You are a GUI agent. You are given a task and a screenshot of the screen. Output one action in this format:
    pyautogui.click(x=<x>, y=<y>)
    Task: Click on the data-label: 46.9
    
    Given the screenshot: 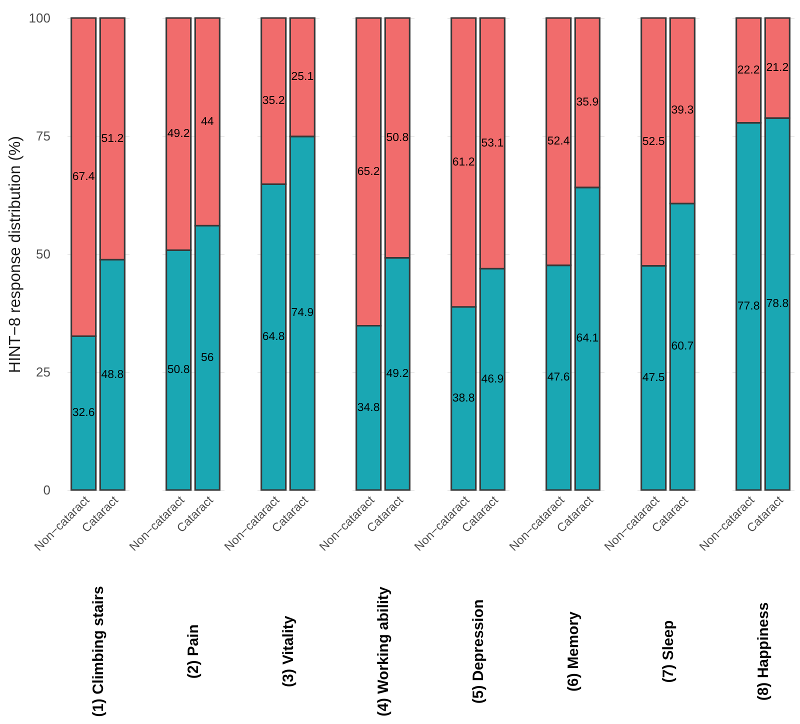 What is the action you would take?
    pyautogui.click(x=492, y=379)
    